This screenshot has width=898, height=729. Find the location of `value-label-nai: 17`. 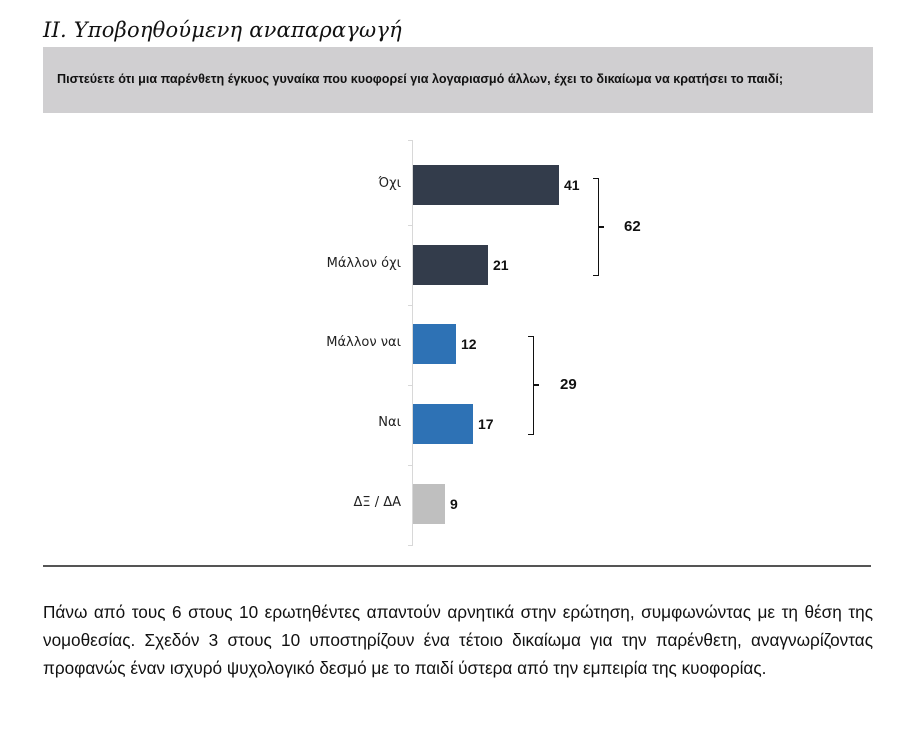

value-label-nai: 17 is located at coordinates (486, 424).